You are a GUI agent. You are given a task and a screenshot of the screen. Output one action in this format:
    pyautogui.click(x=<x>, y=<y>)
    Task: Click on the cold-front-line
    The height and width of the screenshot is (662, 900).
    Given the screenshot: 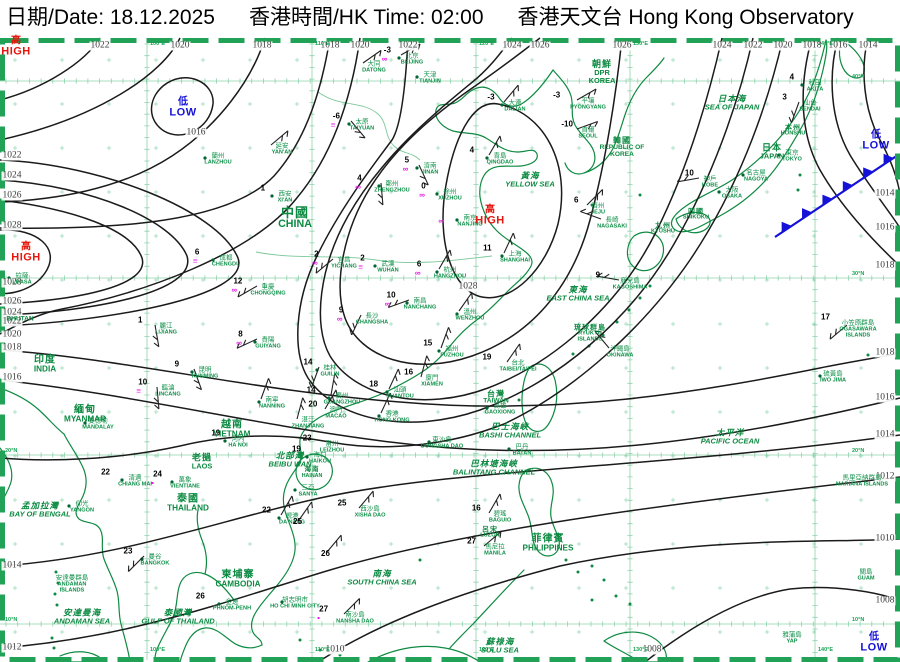 What is the action you would take?
    pyautogui.click(x=836, y=196)
    